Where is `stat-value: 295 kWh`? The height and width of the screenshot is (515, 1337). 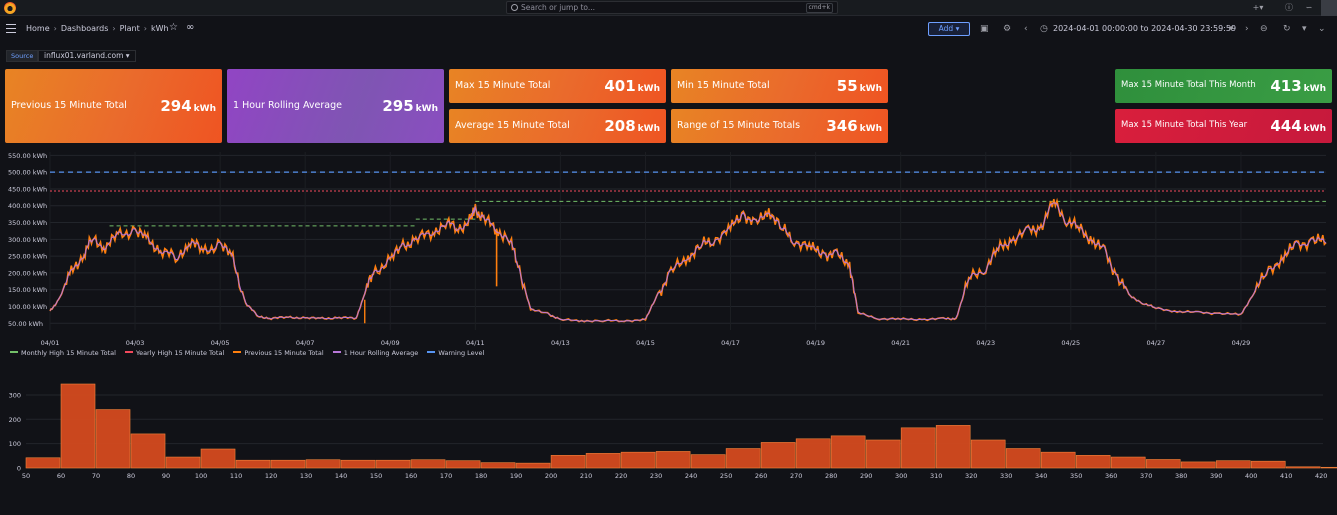
stat-value: 295 kWh is located at coordinates (410, 106).